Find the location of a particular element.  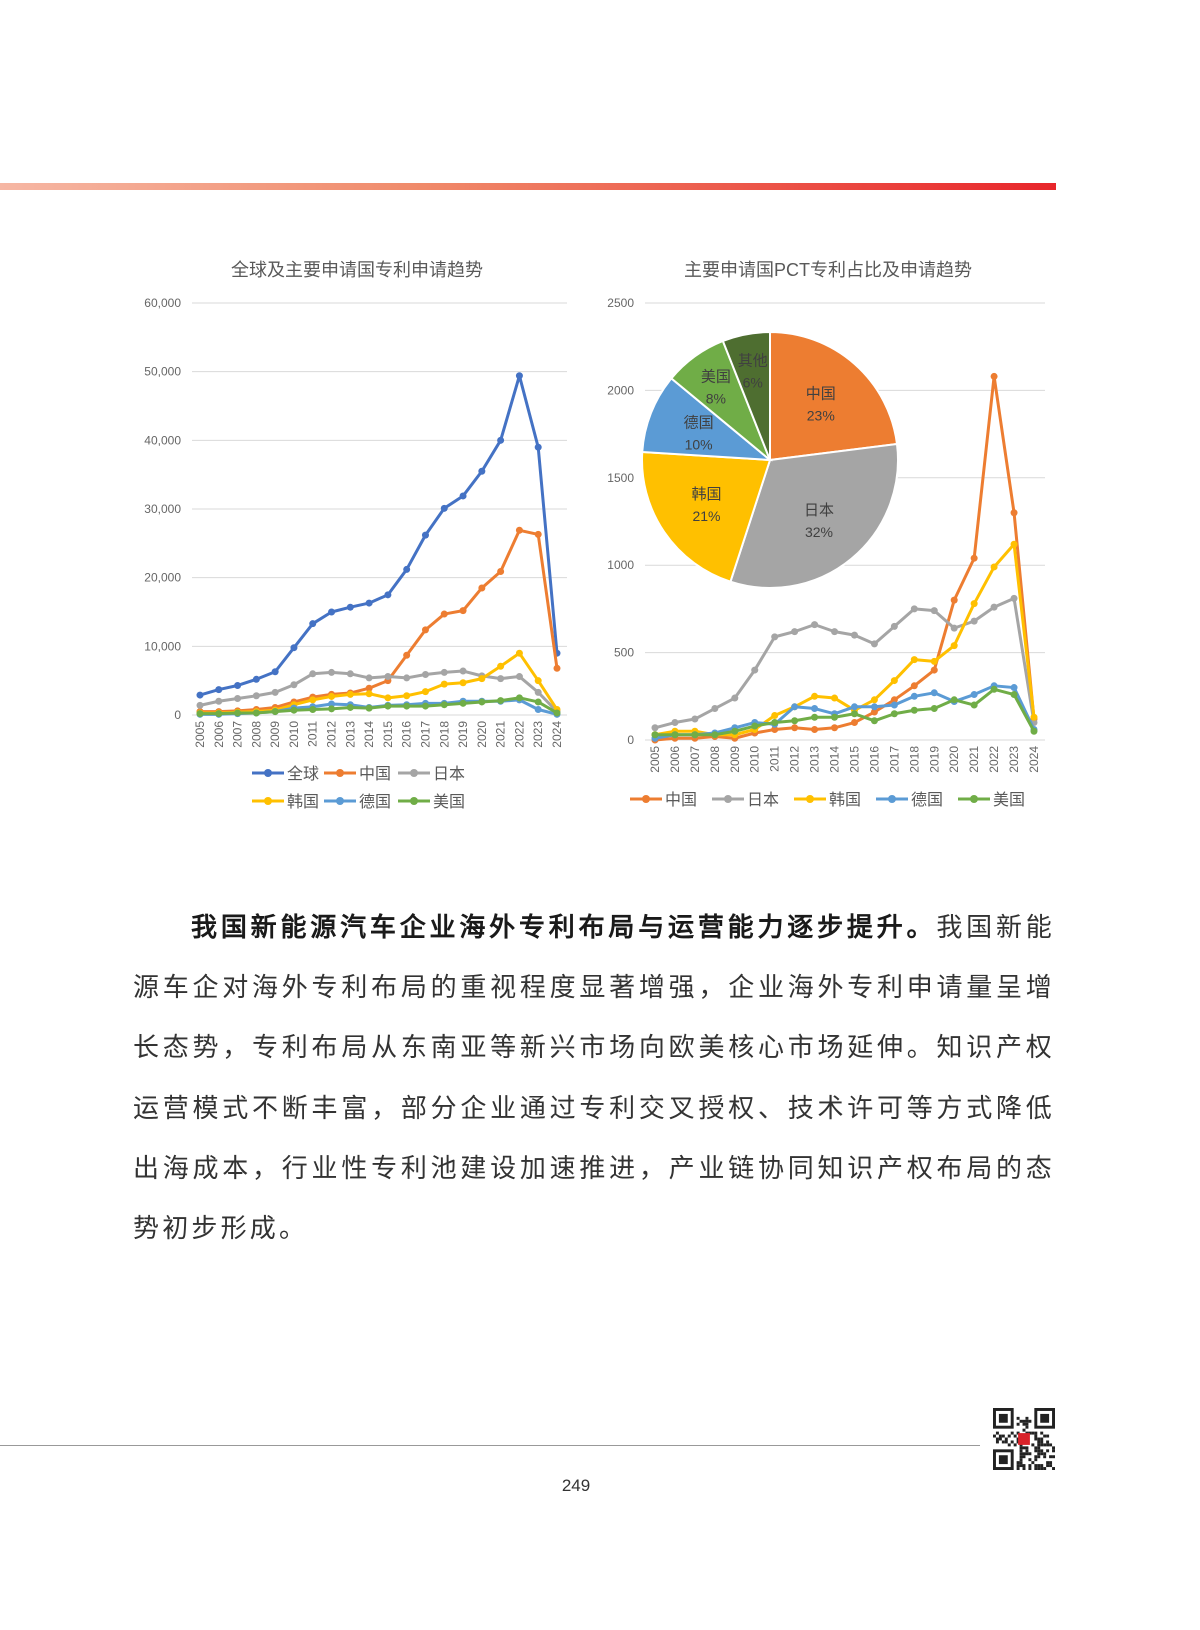

x-tick-label: 2016 is located at coordinates (874, 759).